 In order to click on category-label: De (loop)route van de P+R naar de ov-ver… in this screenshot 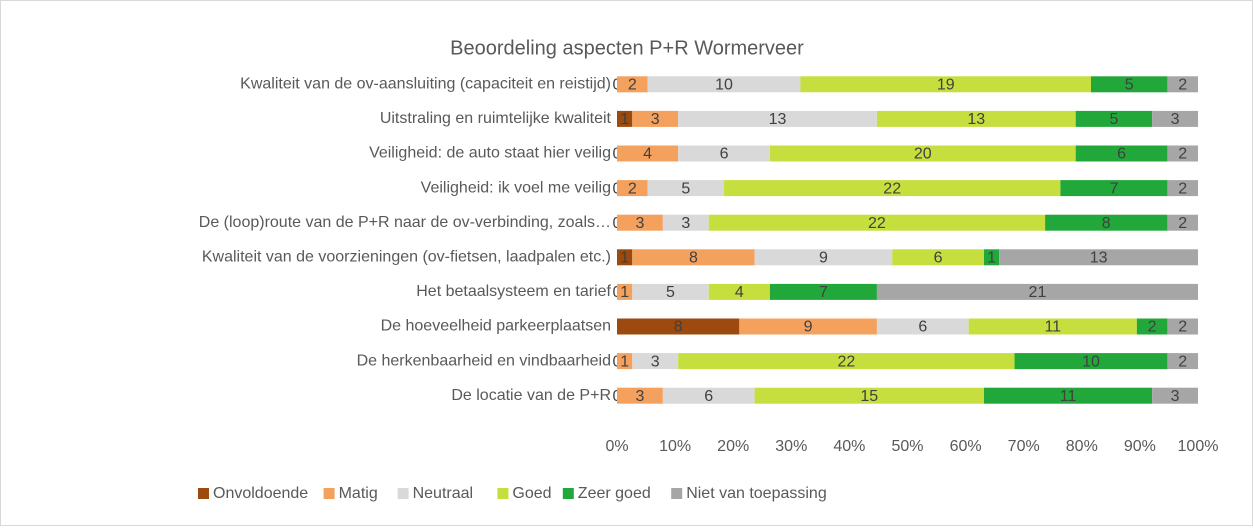, I will do `click(405, 222)`.